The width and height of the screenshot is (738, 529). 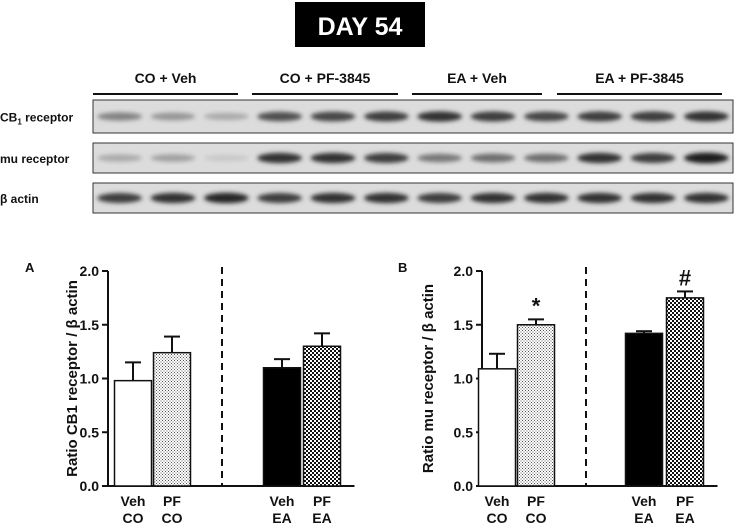 What do you see at coordinates (536, 305) in the screenshot?
I see `significance-marker: *` at bounding box center [536, 305].